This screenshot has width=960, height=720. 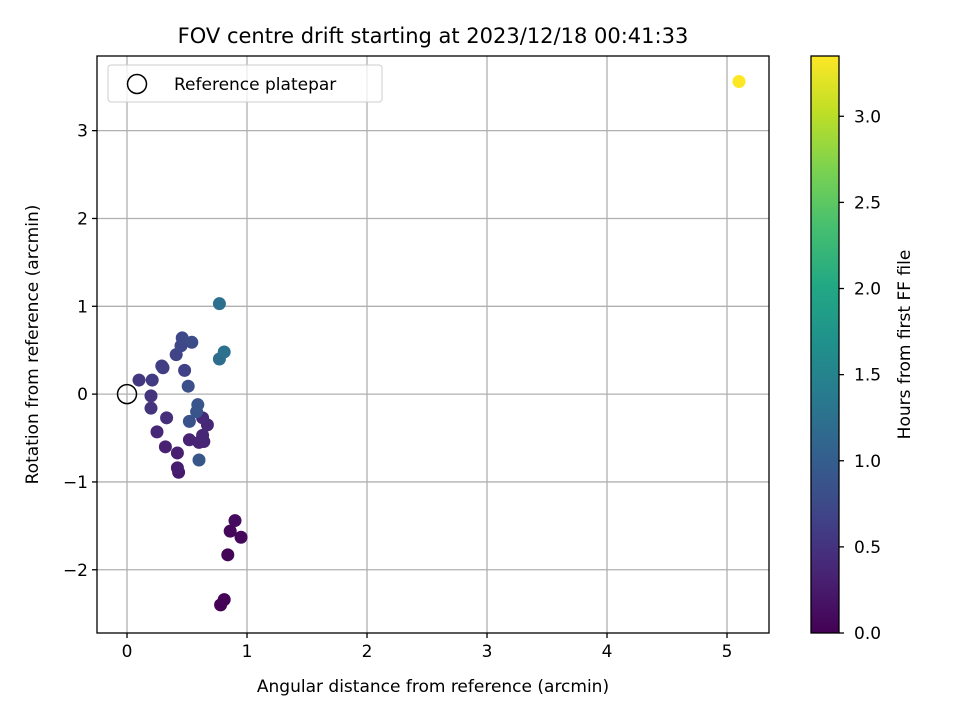 I want to click on colorbar-tick-label: 2.5, so click(x=867, y=203).